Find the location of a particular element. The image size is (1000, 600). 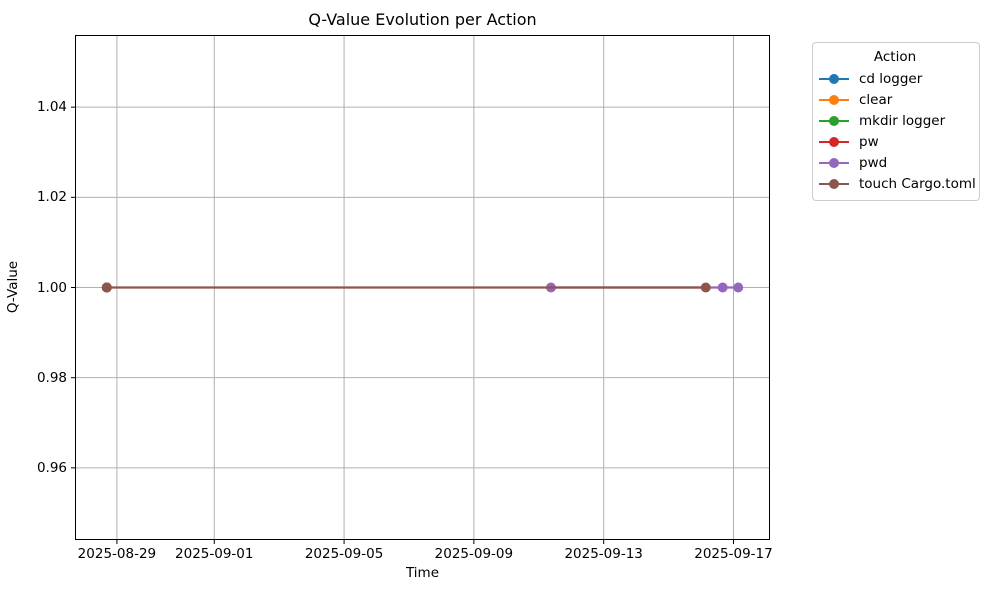

y-tick-label: 0.98 is located at coordinates (51, 377).